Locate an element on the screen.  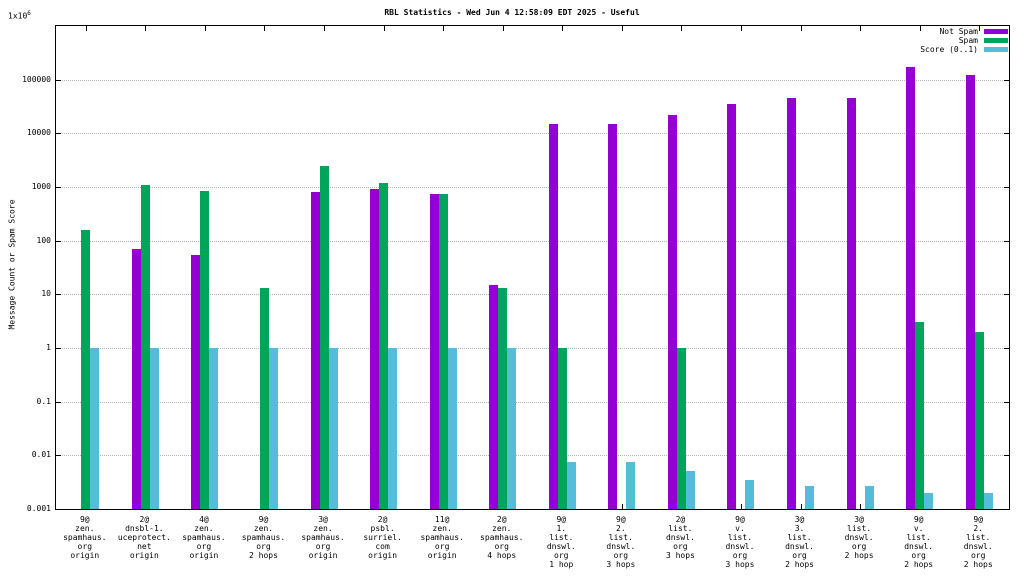
x-category-label: 3@ 3. list. dnswl. org 2 hops is located at coordinates (799, 542).